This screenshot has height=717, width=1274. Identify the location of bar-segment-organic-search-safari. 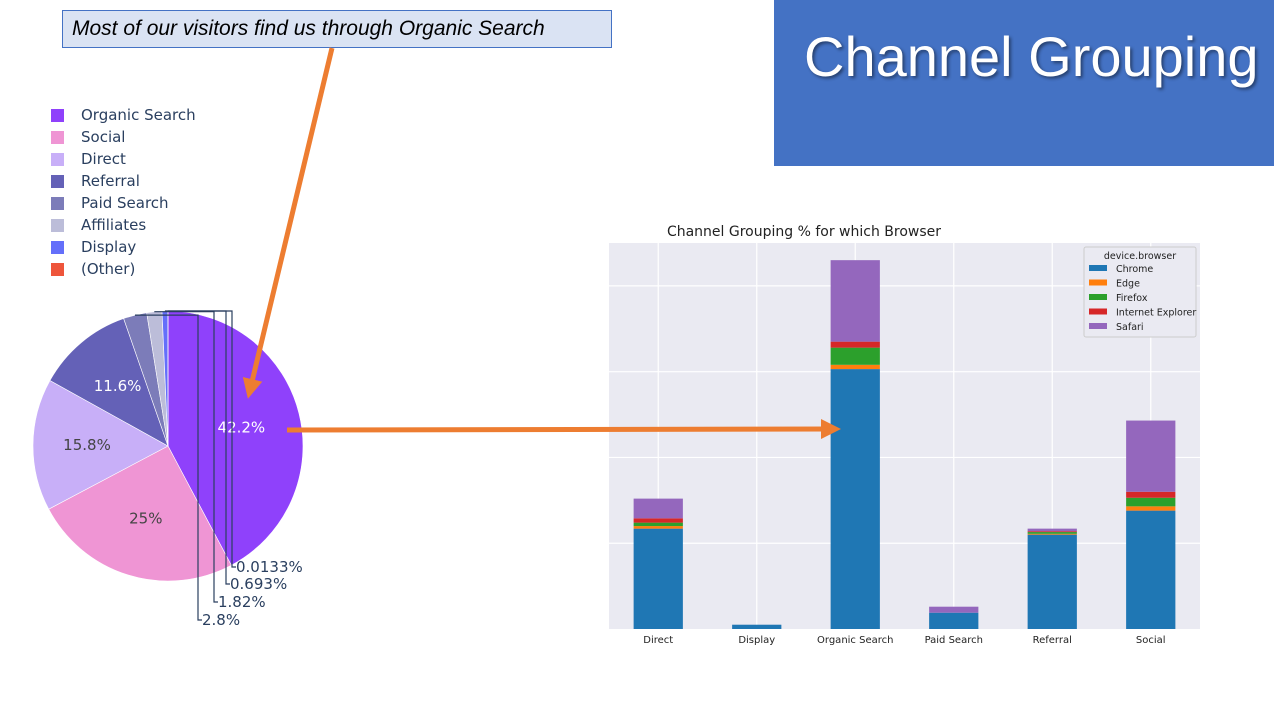
(855, 301).